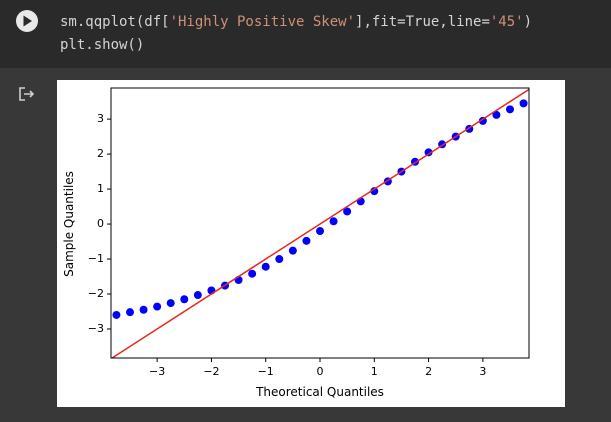  What do you see at coordinates (102, 45) in the screenshot?
I see `code-line: plt.show()` at bounding box center [102, 45].